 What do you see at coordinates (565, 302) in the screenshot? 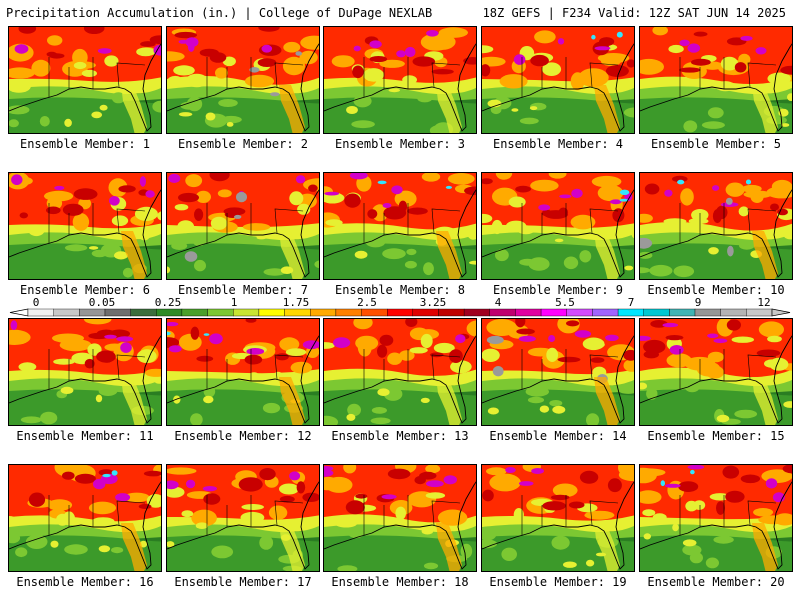
I see `colorbar-tick-label: 5.5` at bounding box center [565, 302].